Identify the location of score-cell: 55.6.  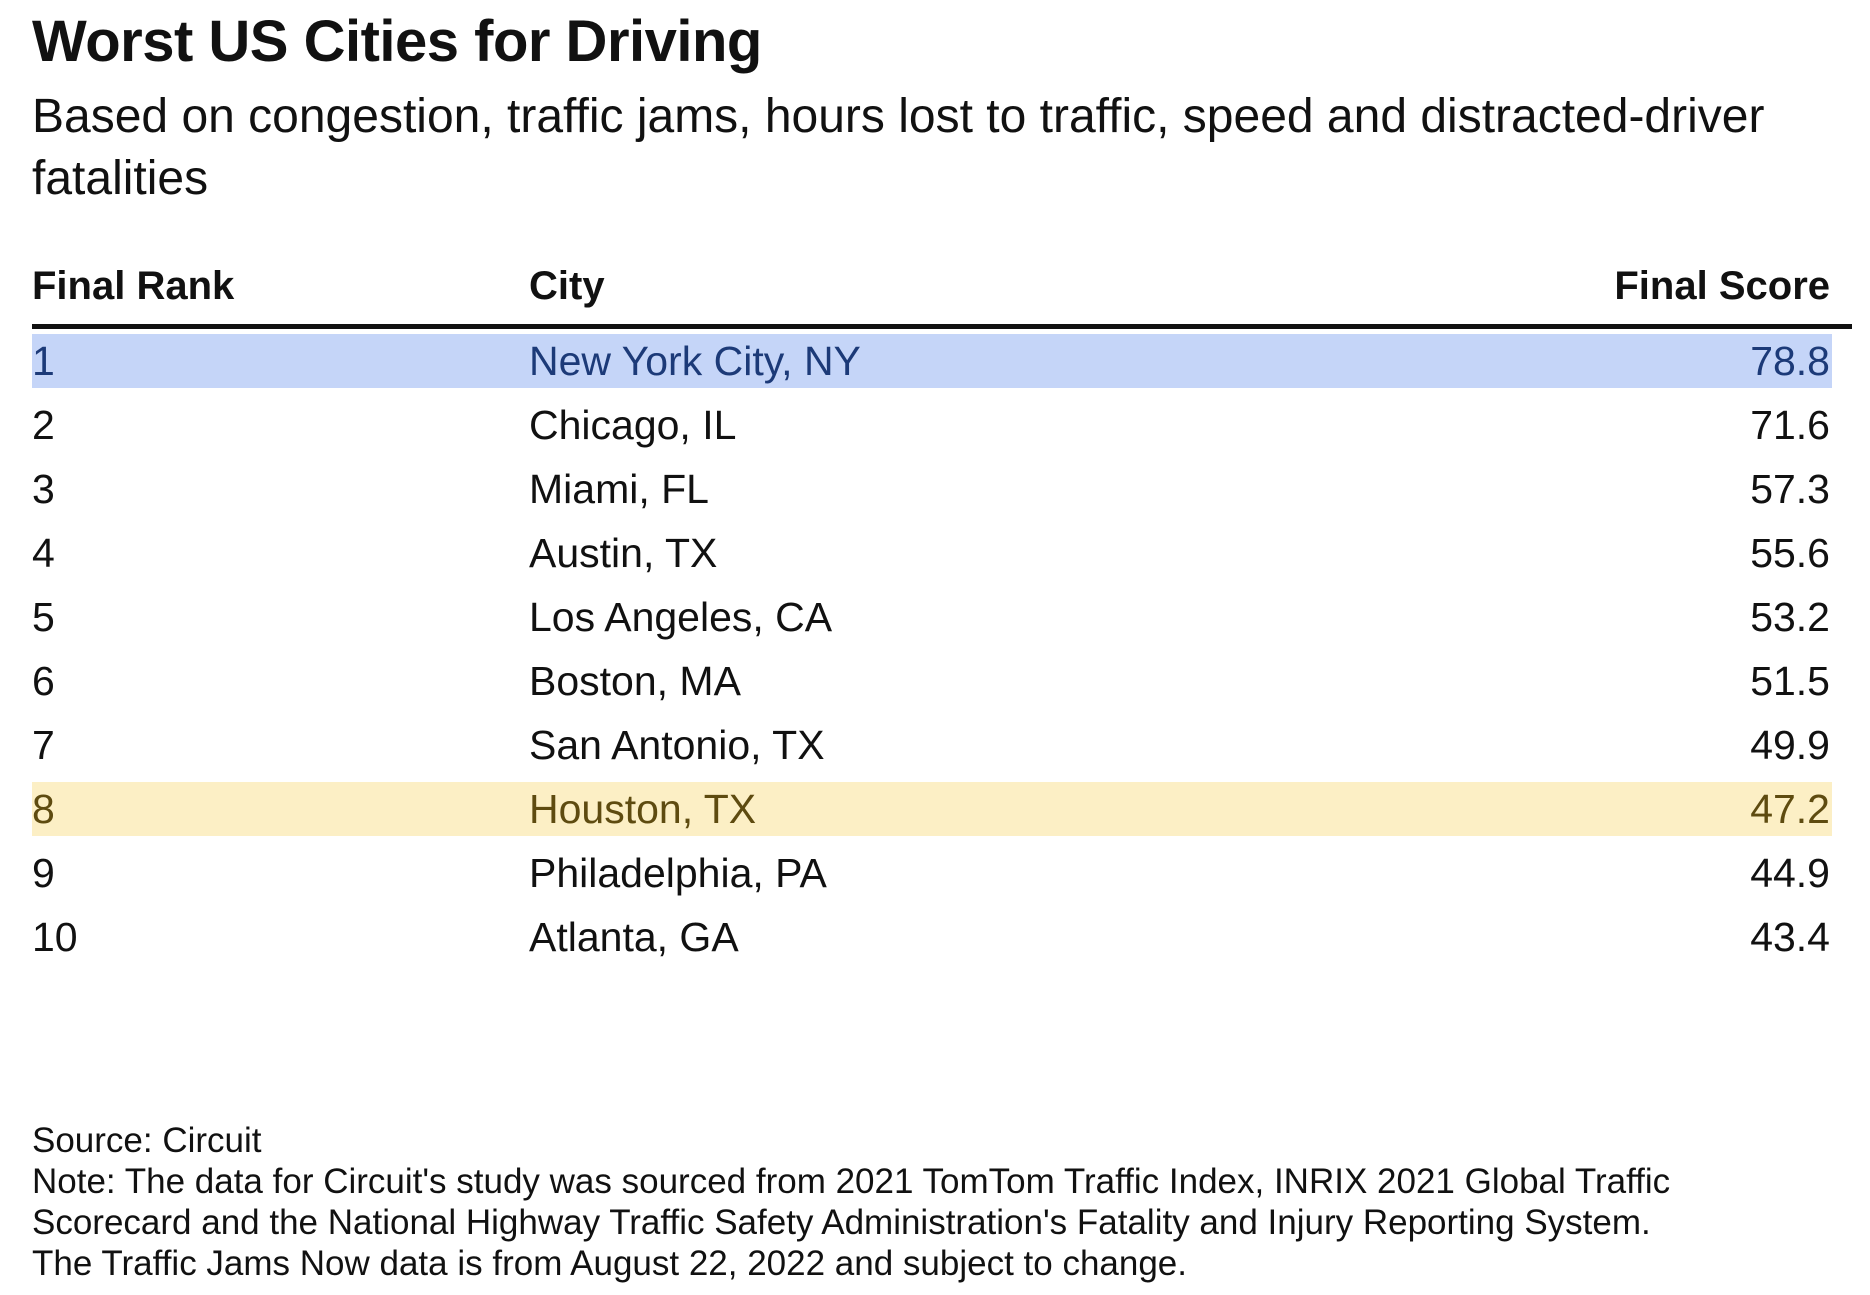
(1790, 553).